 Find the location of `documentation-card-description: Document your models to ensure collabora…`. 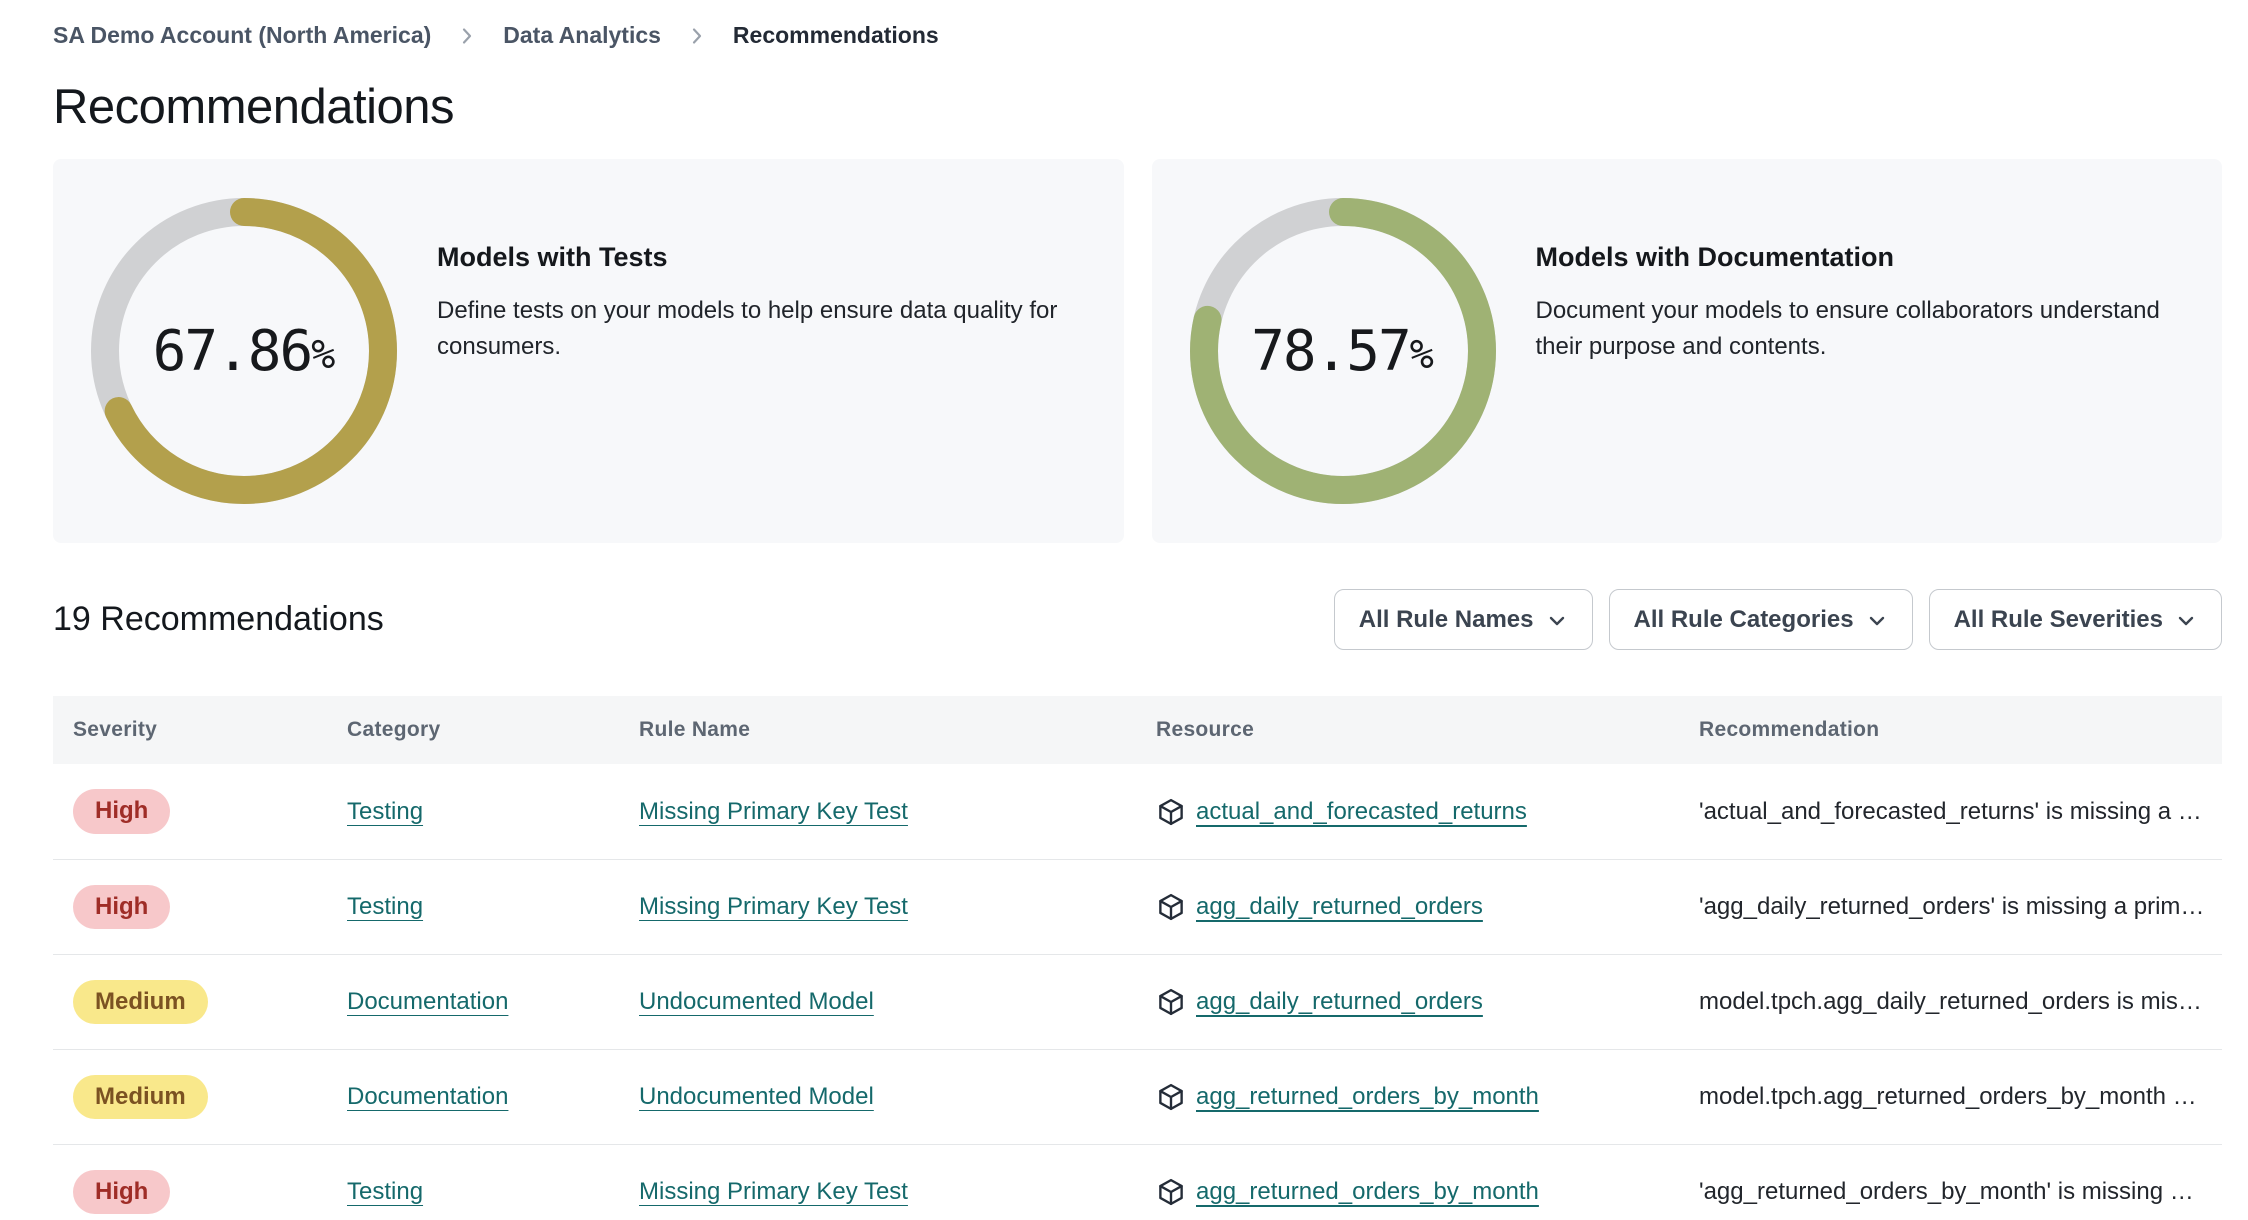

documentation-card-description: Document your models to ensure collabora… is located at coordinates (1847, 328).